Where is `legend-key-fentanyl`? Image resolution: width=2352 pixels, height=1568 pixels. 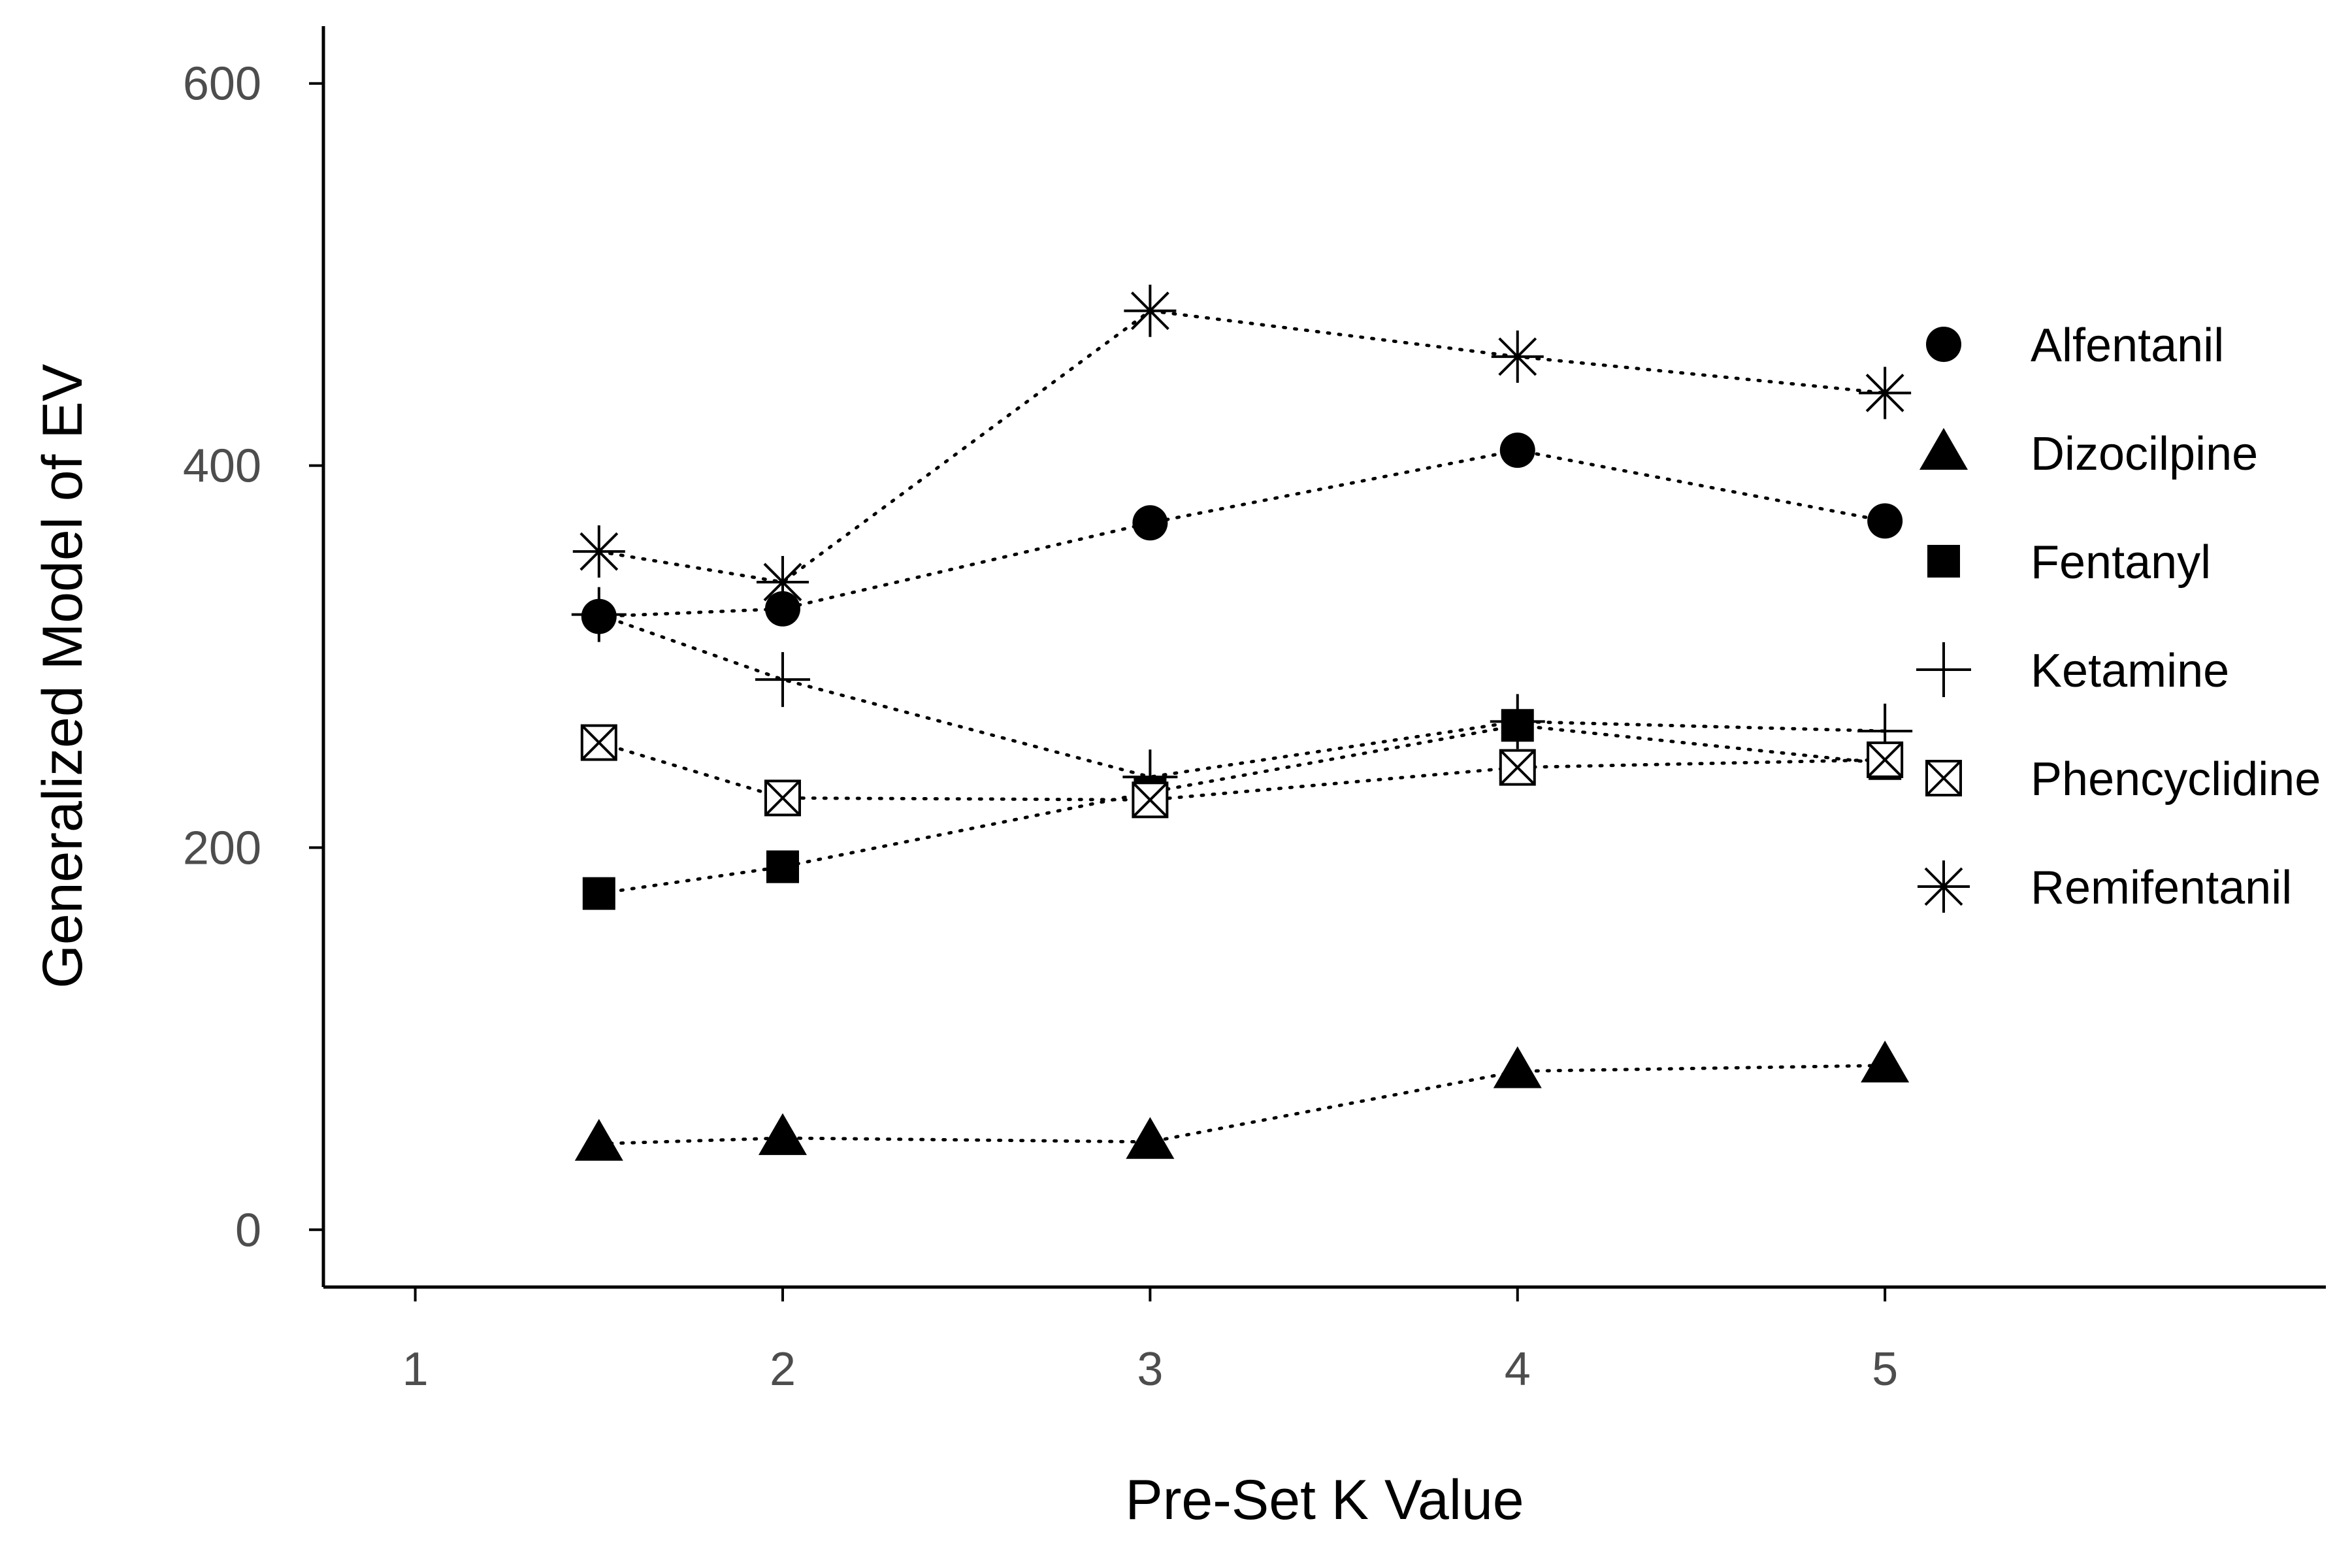
legend-key-fentanyl is located at coordinates (1943, 561).